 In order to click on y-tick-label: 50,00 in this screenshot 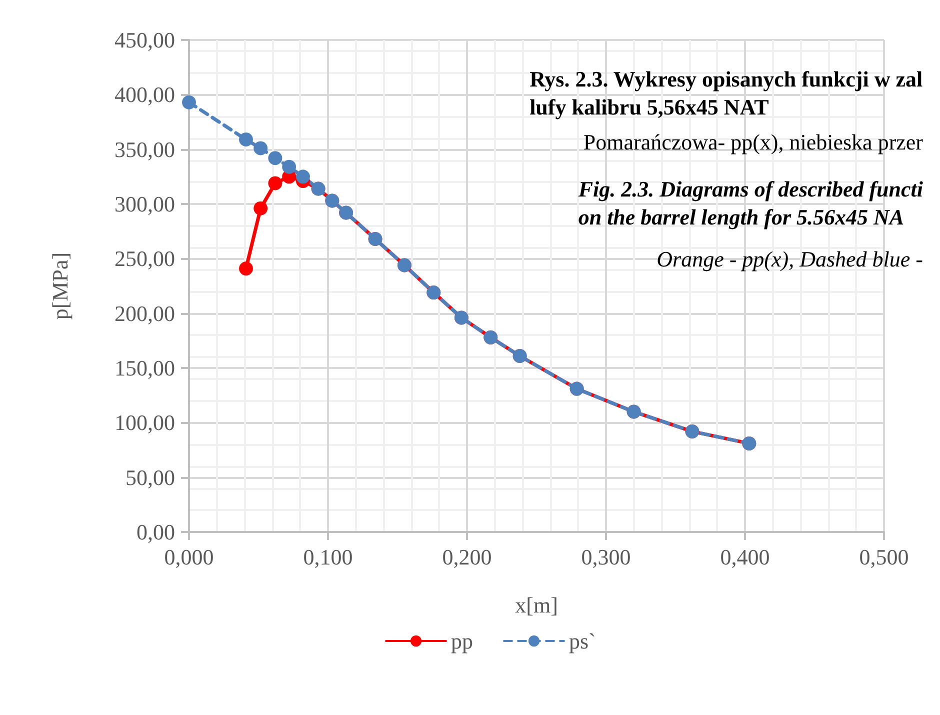, I will do `click(150, 477)`.